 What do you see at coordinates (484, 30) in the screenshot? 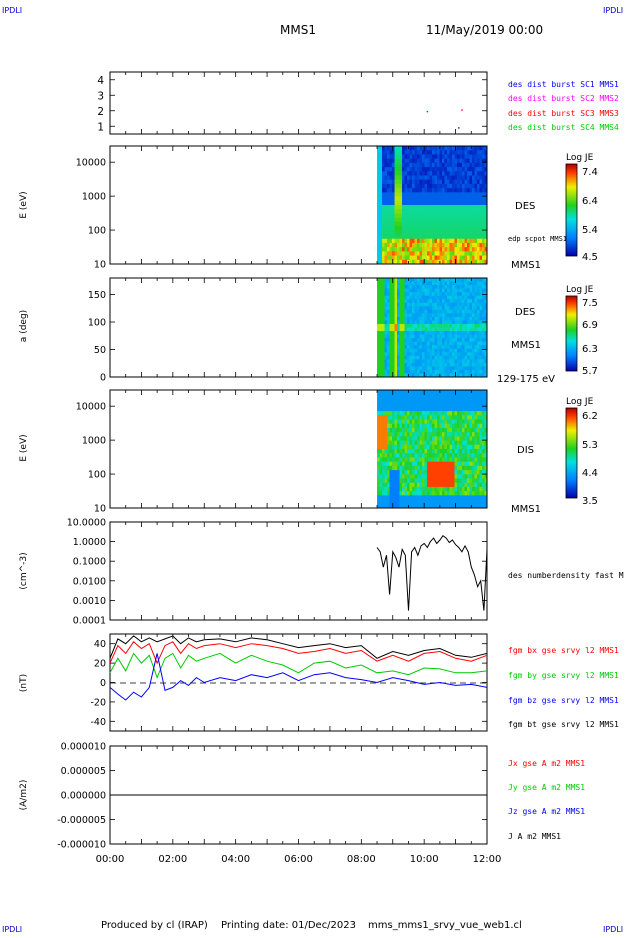
I see `header-datetime: 11/May/2019 00:00` at bounding box center [484, 30].